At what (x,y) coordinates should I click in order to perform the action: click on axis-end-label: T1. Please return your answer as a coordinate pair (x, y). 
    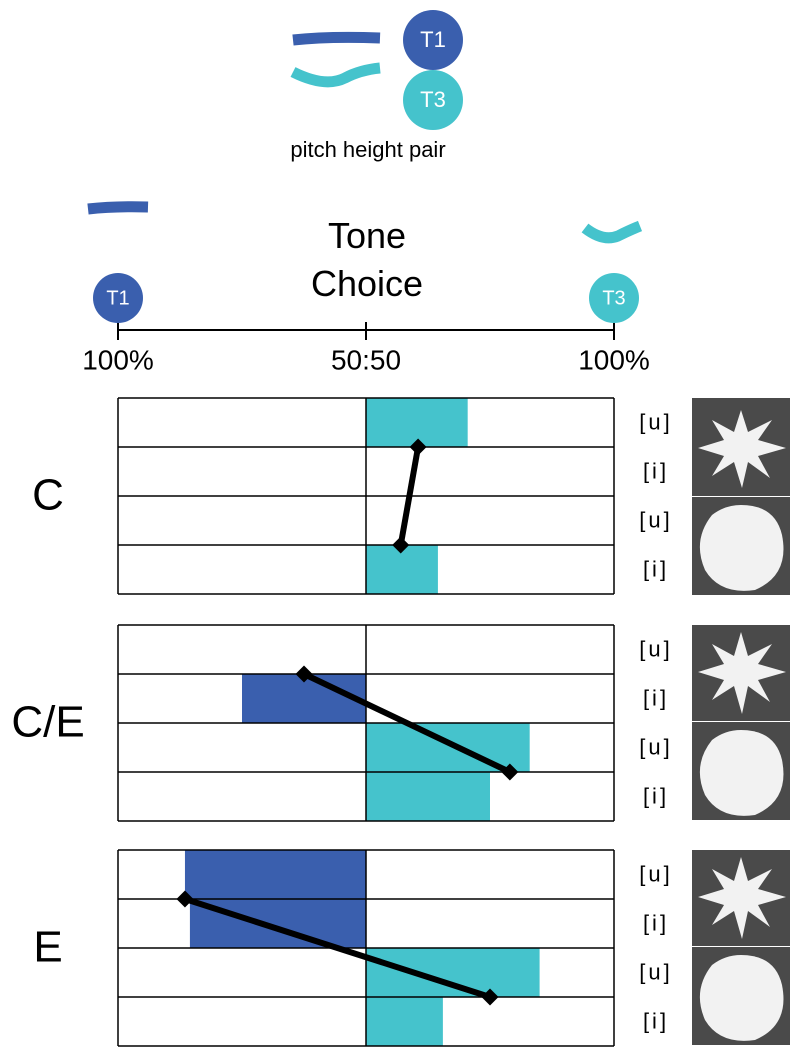
    Looking at the image, I should click on (117, 298).